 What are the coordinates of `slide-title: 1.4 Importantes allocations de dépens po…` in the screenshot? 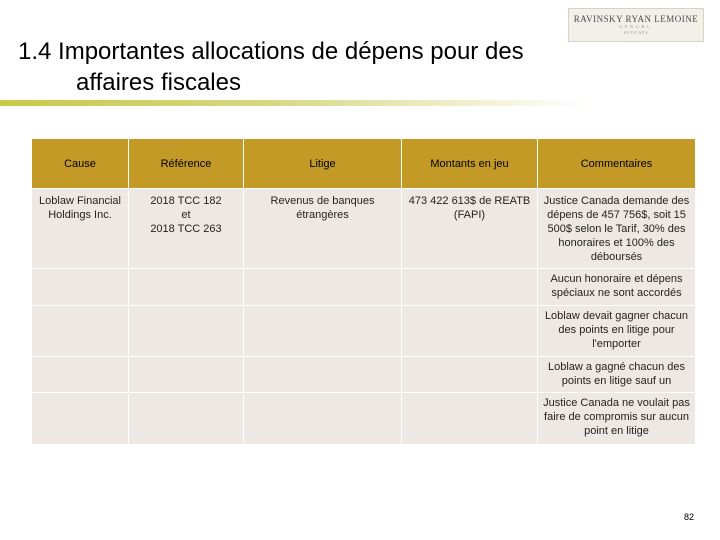 It's located at (271, 67).